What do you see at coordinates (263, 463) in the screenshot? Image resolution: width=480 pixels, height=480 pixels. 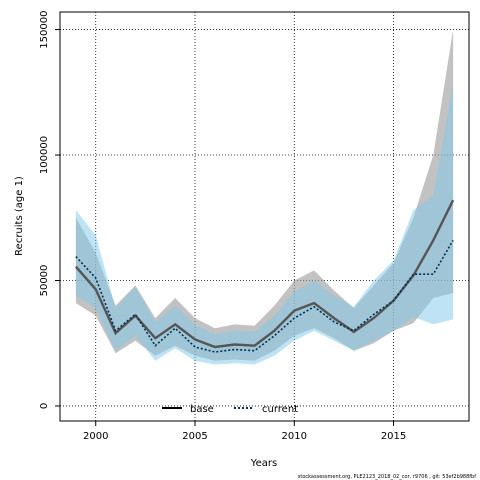 I see `x-axis-title: Years` at bounding box center [263, 463].